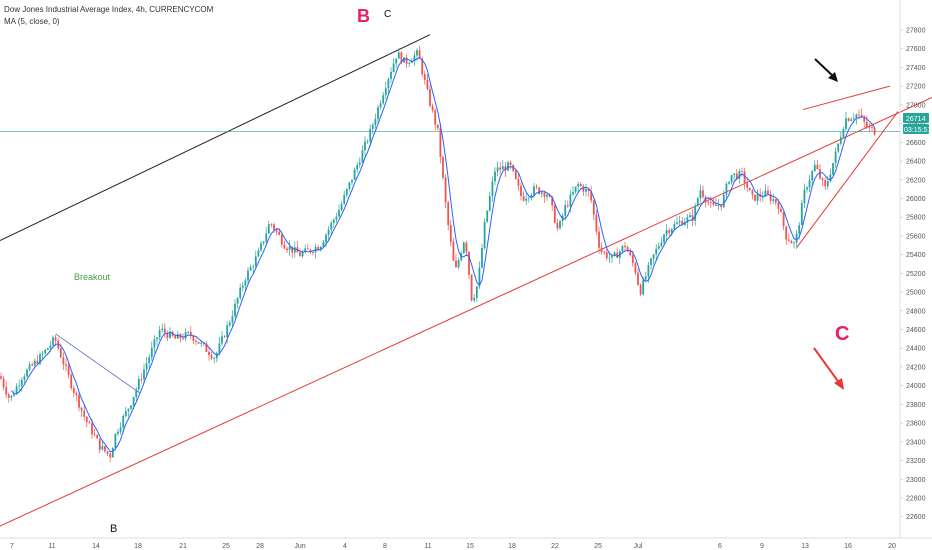 The height and width of the screenshot is (550, 932). Describe the element at coordinates (916, 330) in the screenshot. I see `y-tick-label: 24600` at that location.